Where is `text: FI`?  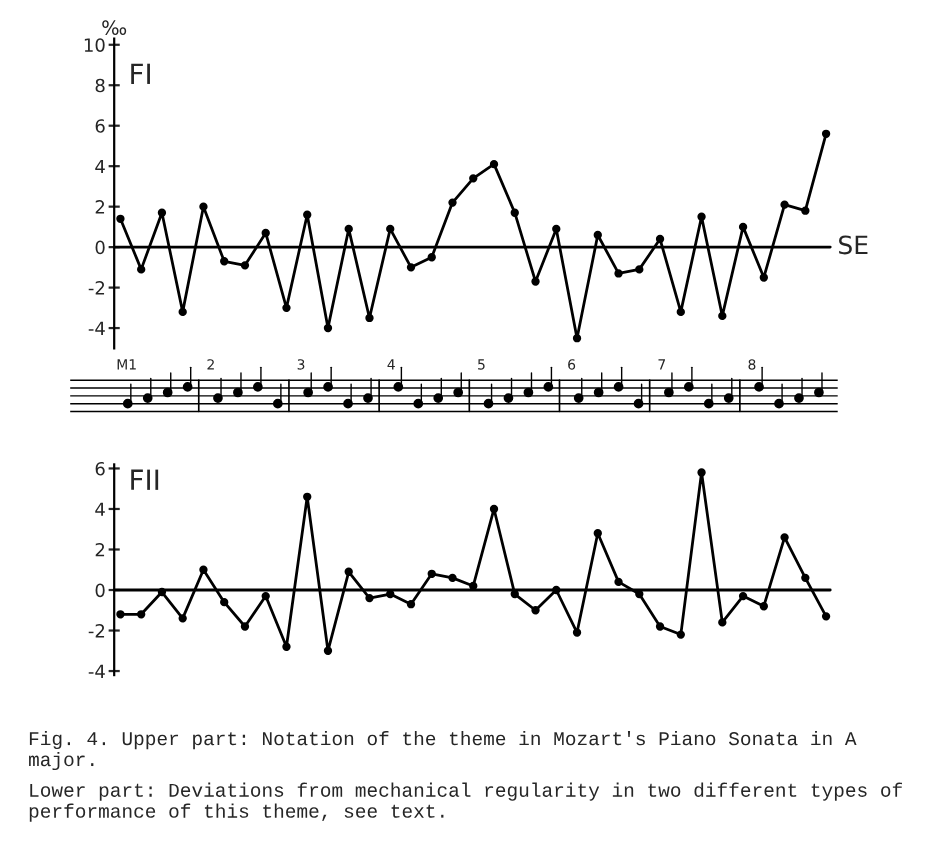
text: FI is located at coordinates (140, 73).